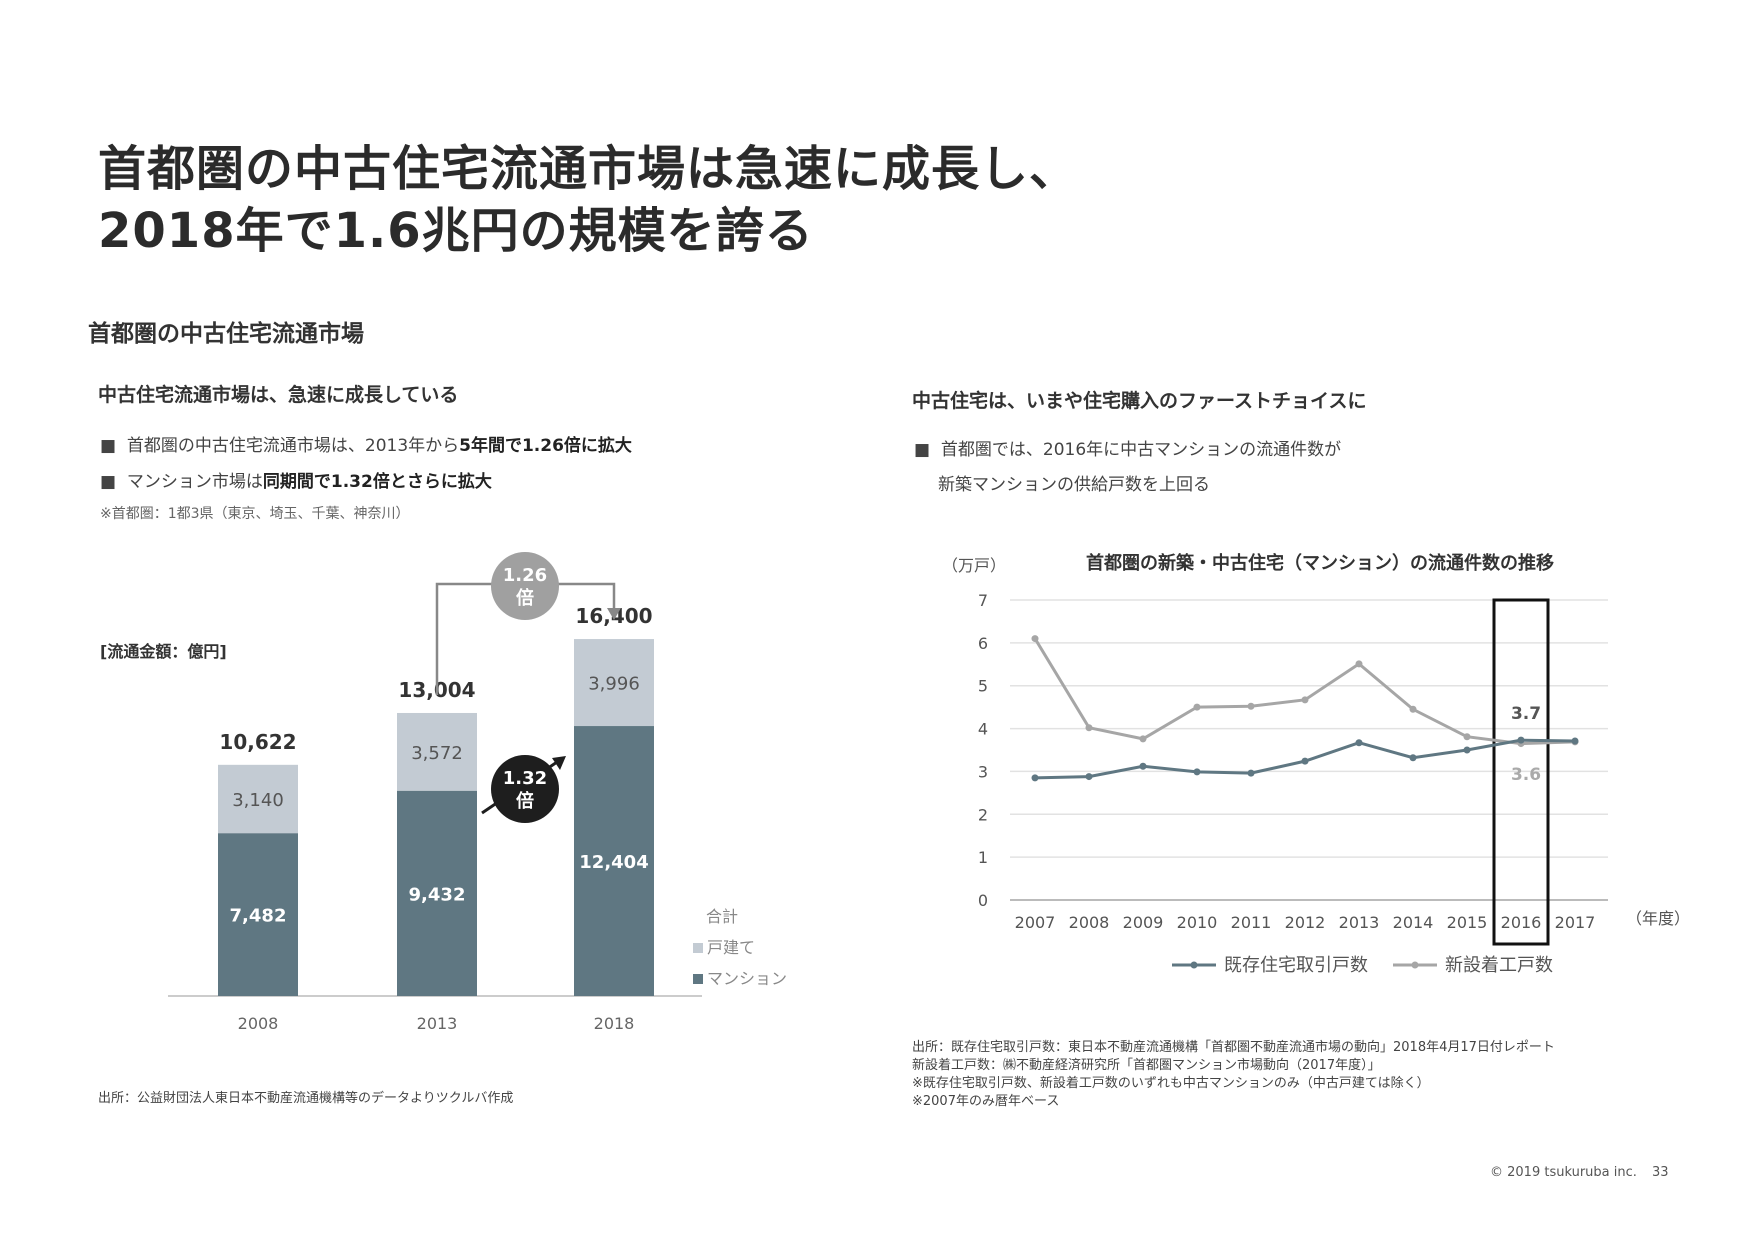 This screenshot has width=1754, height=1241. Describe the element at coordinates (257, 742) in the screenshot. I see `bar-total-label-2008: 10,622` at that location.